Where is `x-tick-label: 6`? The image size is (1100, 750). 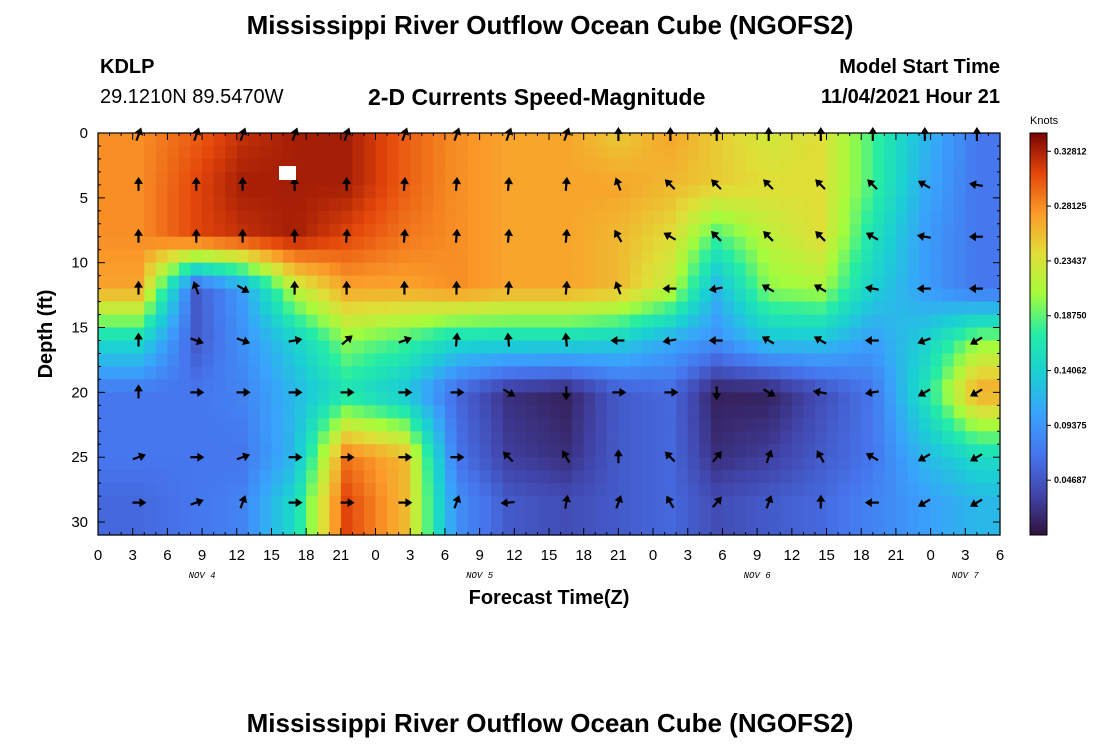
x-tick-label: 6 is located at coordinates (167, 555).